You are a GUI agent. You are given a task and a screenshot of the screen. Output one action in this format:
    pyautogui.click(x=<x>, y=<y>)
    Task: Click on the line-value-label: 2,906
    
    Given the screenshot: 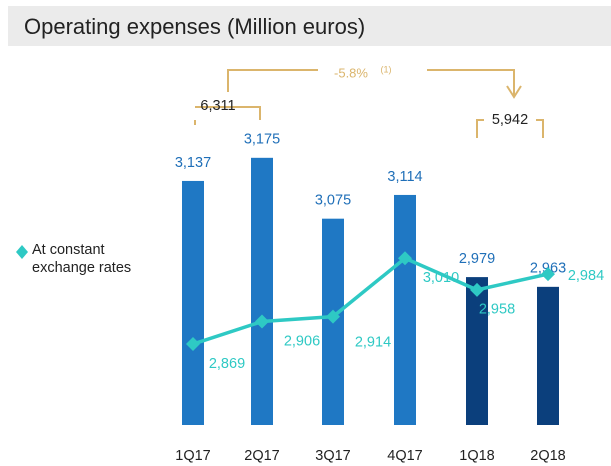 What is the action you would take?
    pyautogui.click(x=302, y=341)
    